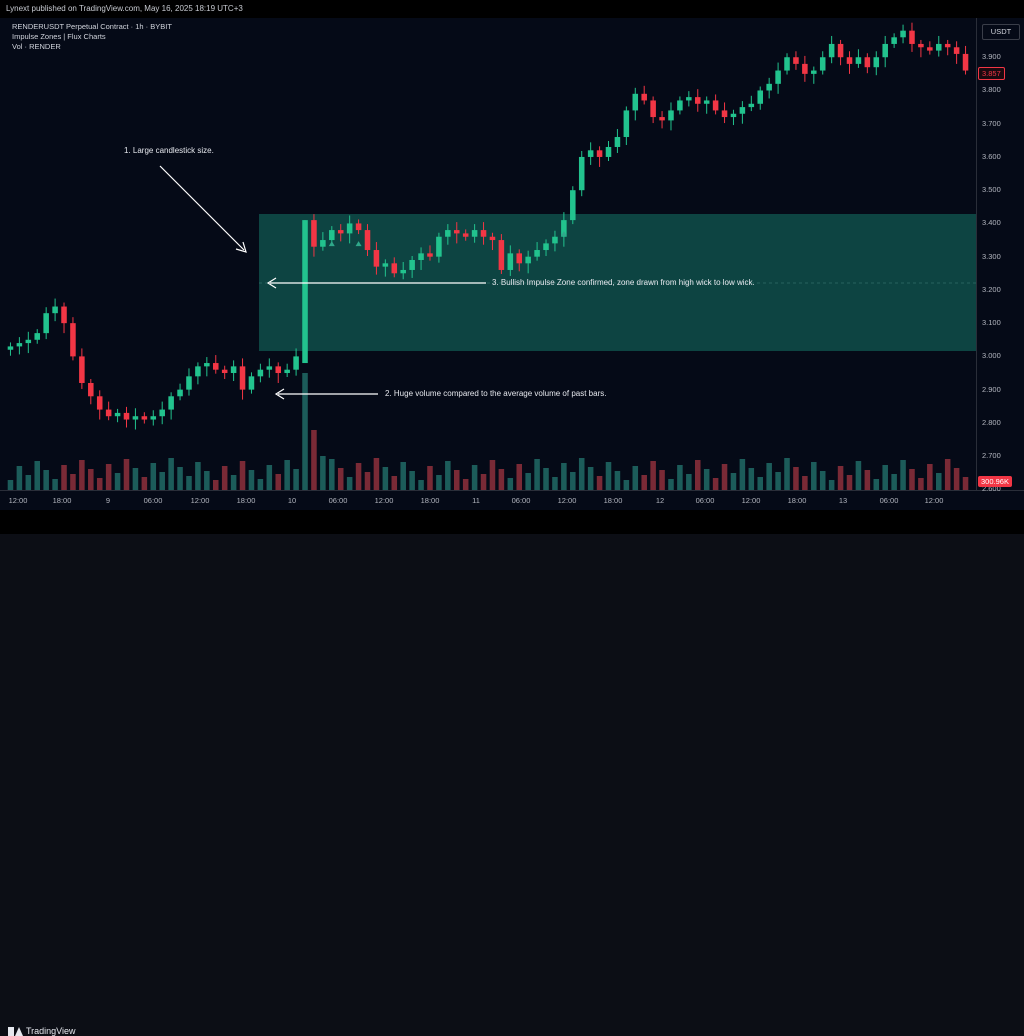 Image resolution: width=1024 pixels, height=1036 pixels. What do you see at coordinates (991, 57) in the screenshot?
I see `price-tick-label: 3.900` at bounding box center [991, 57].